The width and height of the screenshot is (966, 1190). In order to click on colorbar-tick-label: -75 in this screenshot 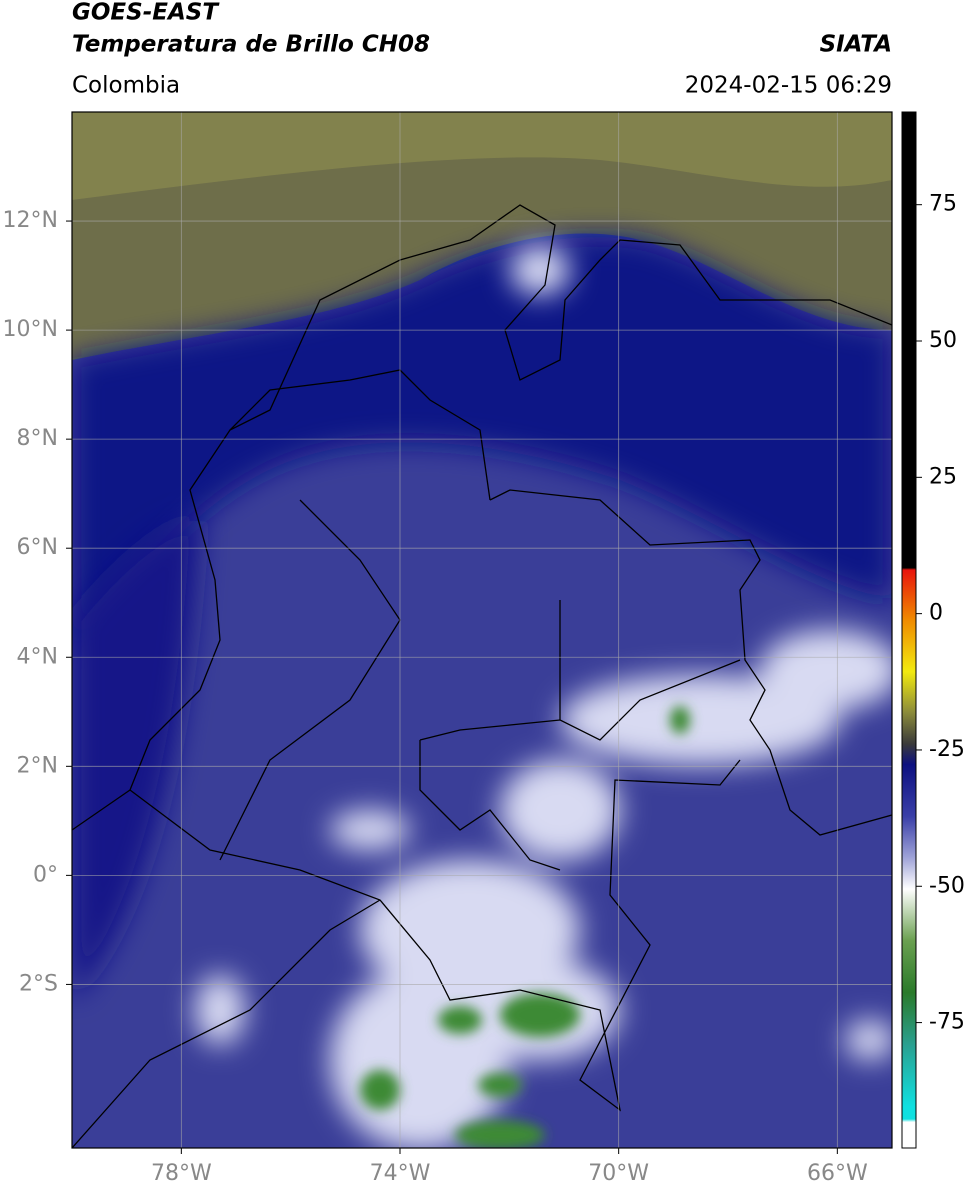, I will do `click(947, 1022)`.